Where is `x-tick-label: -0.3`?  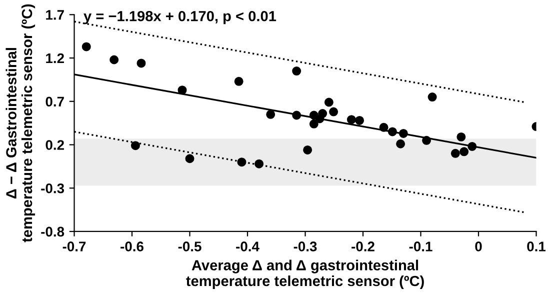 x-tick-label: -0.3 is located at coordinates (305, 247).